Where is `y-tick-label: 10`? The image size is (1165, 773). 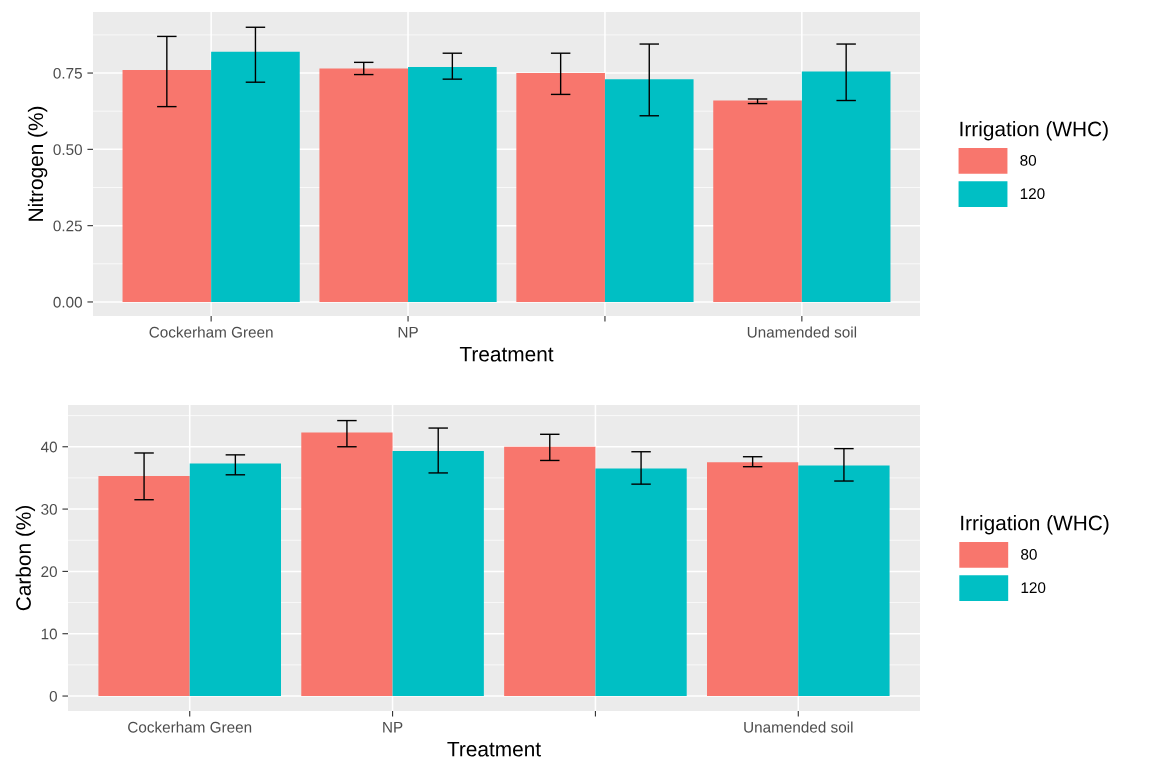 y-tick-label: 10 is located at coordinates (49, 634).